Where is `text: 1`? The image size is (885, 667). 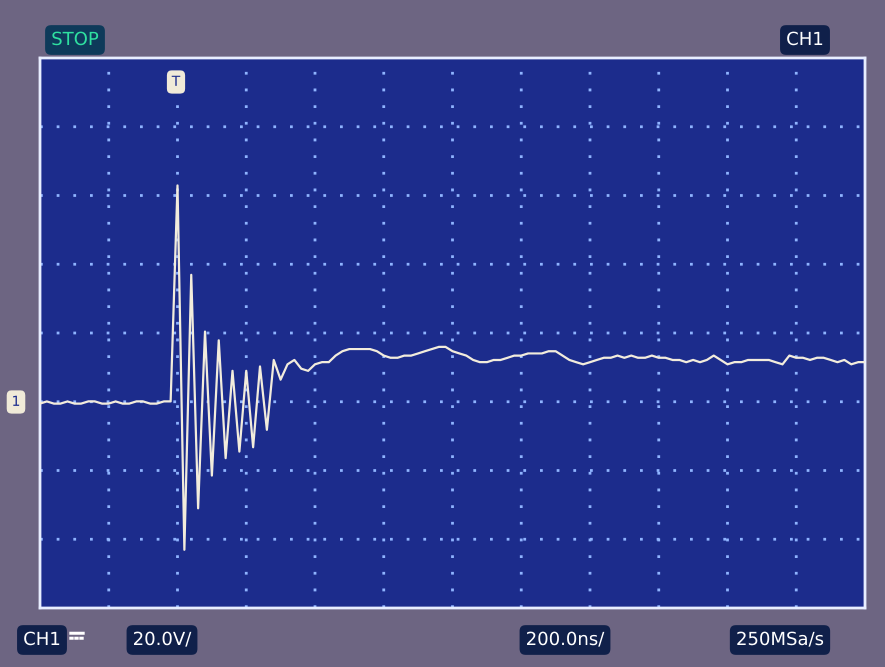
text: 1 is located at coordinates (16, 401).